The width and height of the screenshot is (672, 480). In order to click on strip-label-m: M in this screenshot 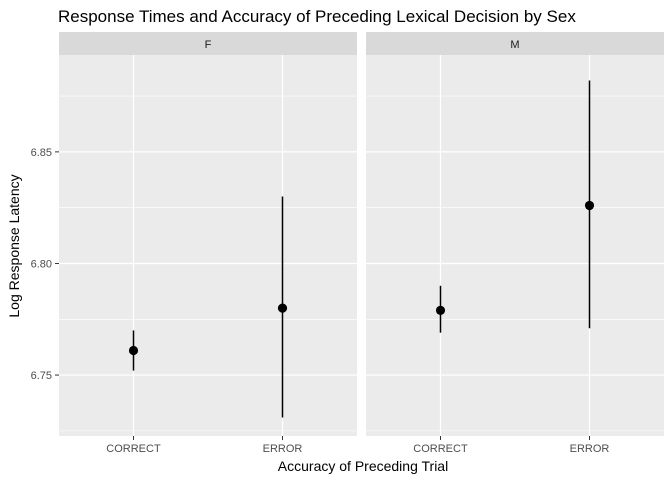, I will do `click(514, 45)`.